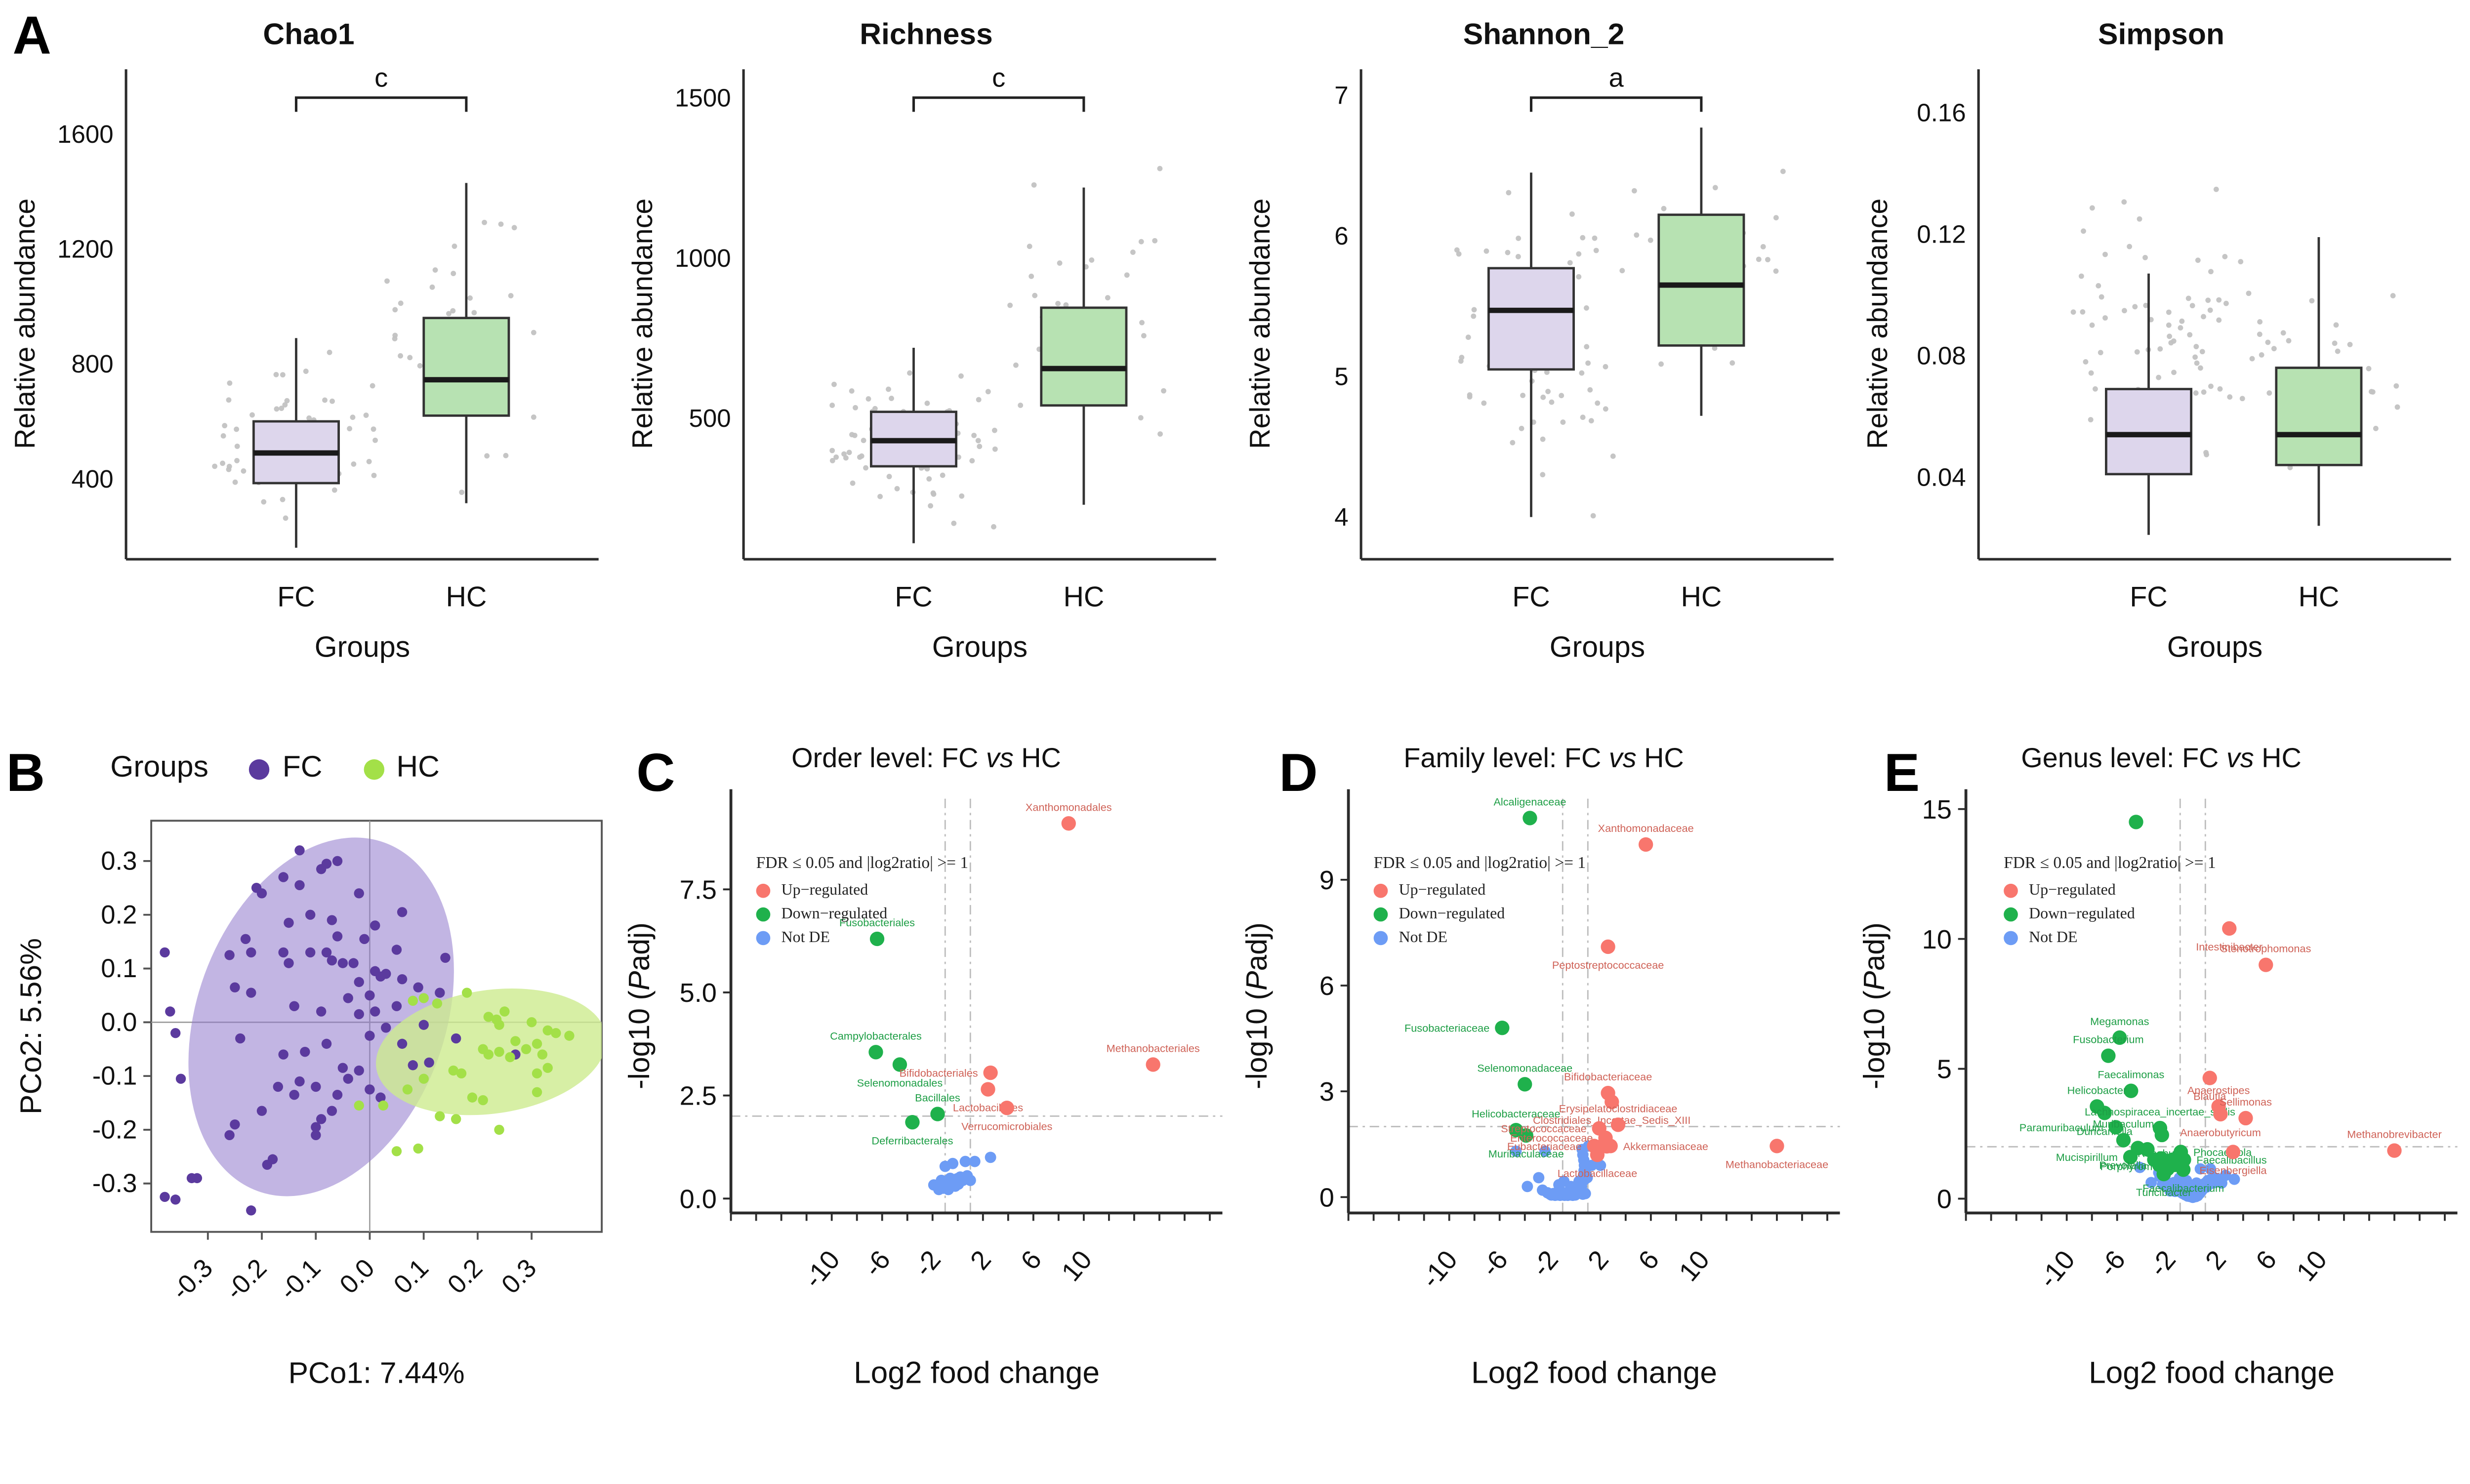 The width and height of the screenshot is (2470, 1484). I want to click on taxon-label: Akkermansiaceae, so click(1665, 1146).